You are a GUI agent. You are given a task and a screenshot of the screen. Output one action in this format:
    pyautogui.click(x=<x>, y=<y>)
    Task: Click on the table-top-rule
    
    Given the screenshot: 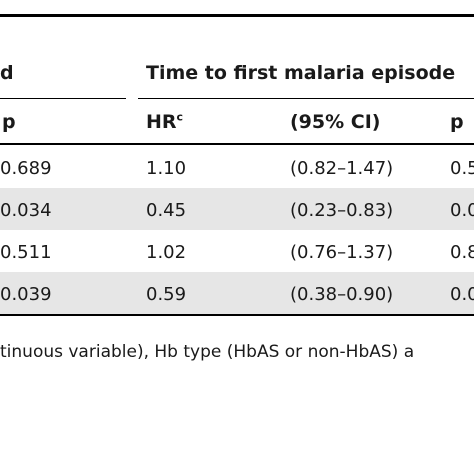 What is the action you would take?
    pyautogui.click(x=237, y=15)
    